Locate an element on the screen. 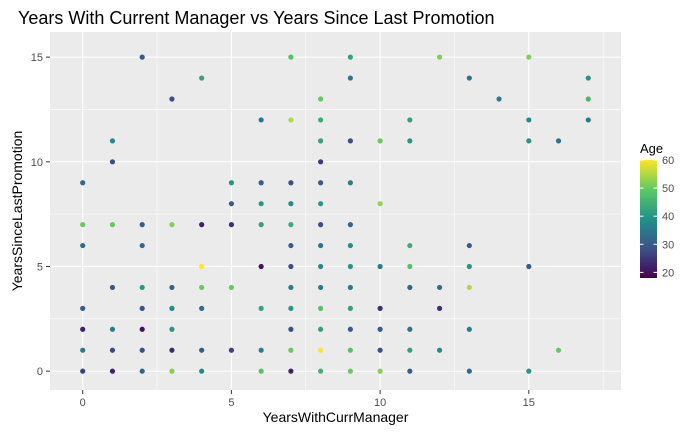 The image size is (700, 432). y-axis: 0 5 10 15 is located at coordinates (40, 215).